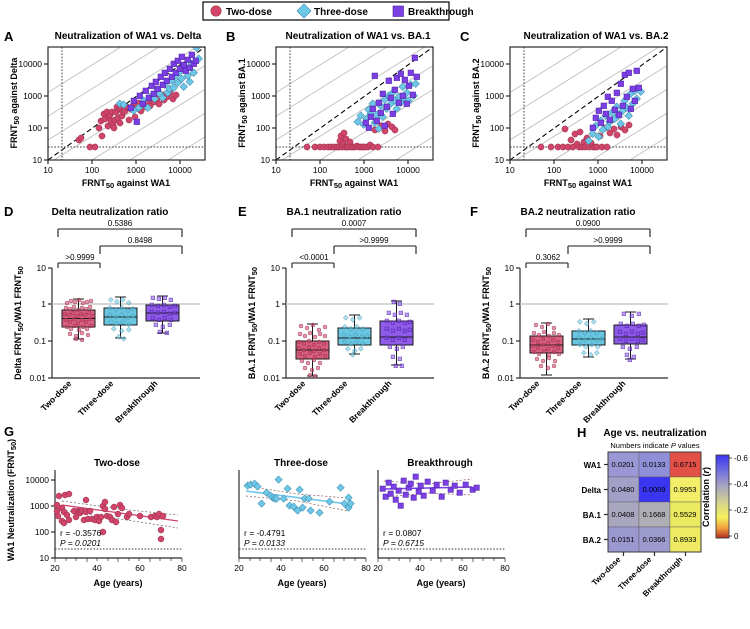 This screenshot has height=629, width=750. I want to click on panel-D-pvalue-2vb: >0.9999, so click(80, 257).